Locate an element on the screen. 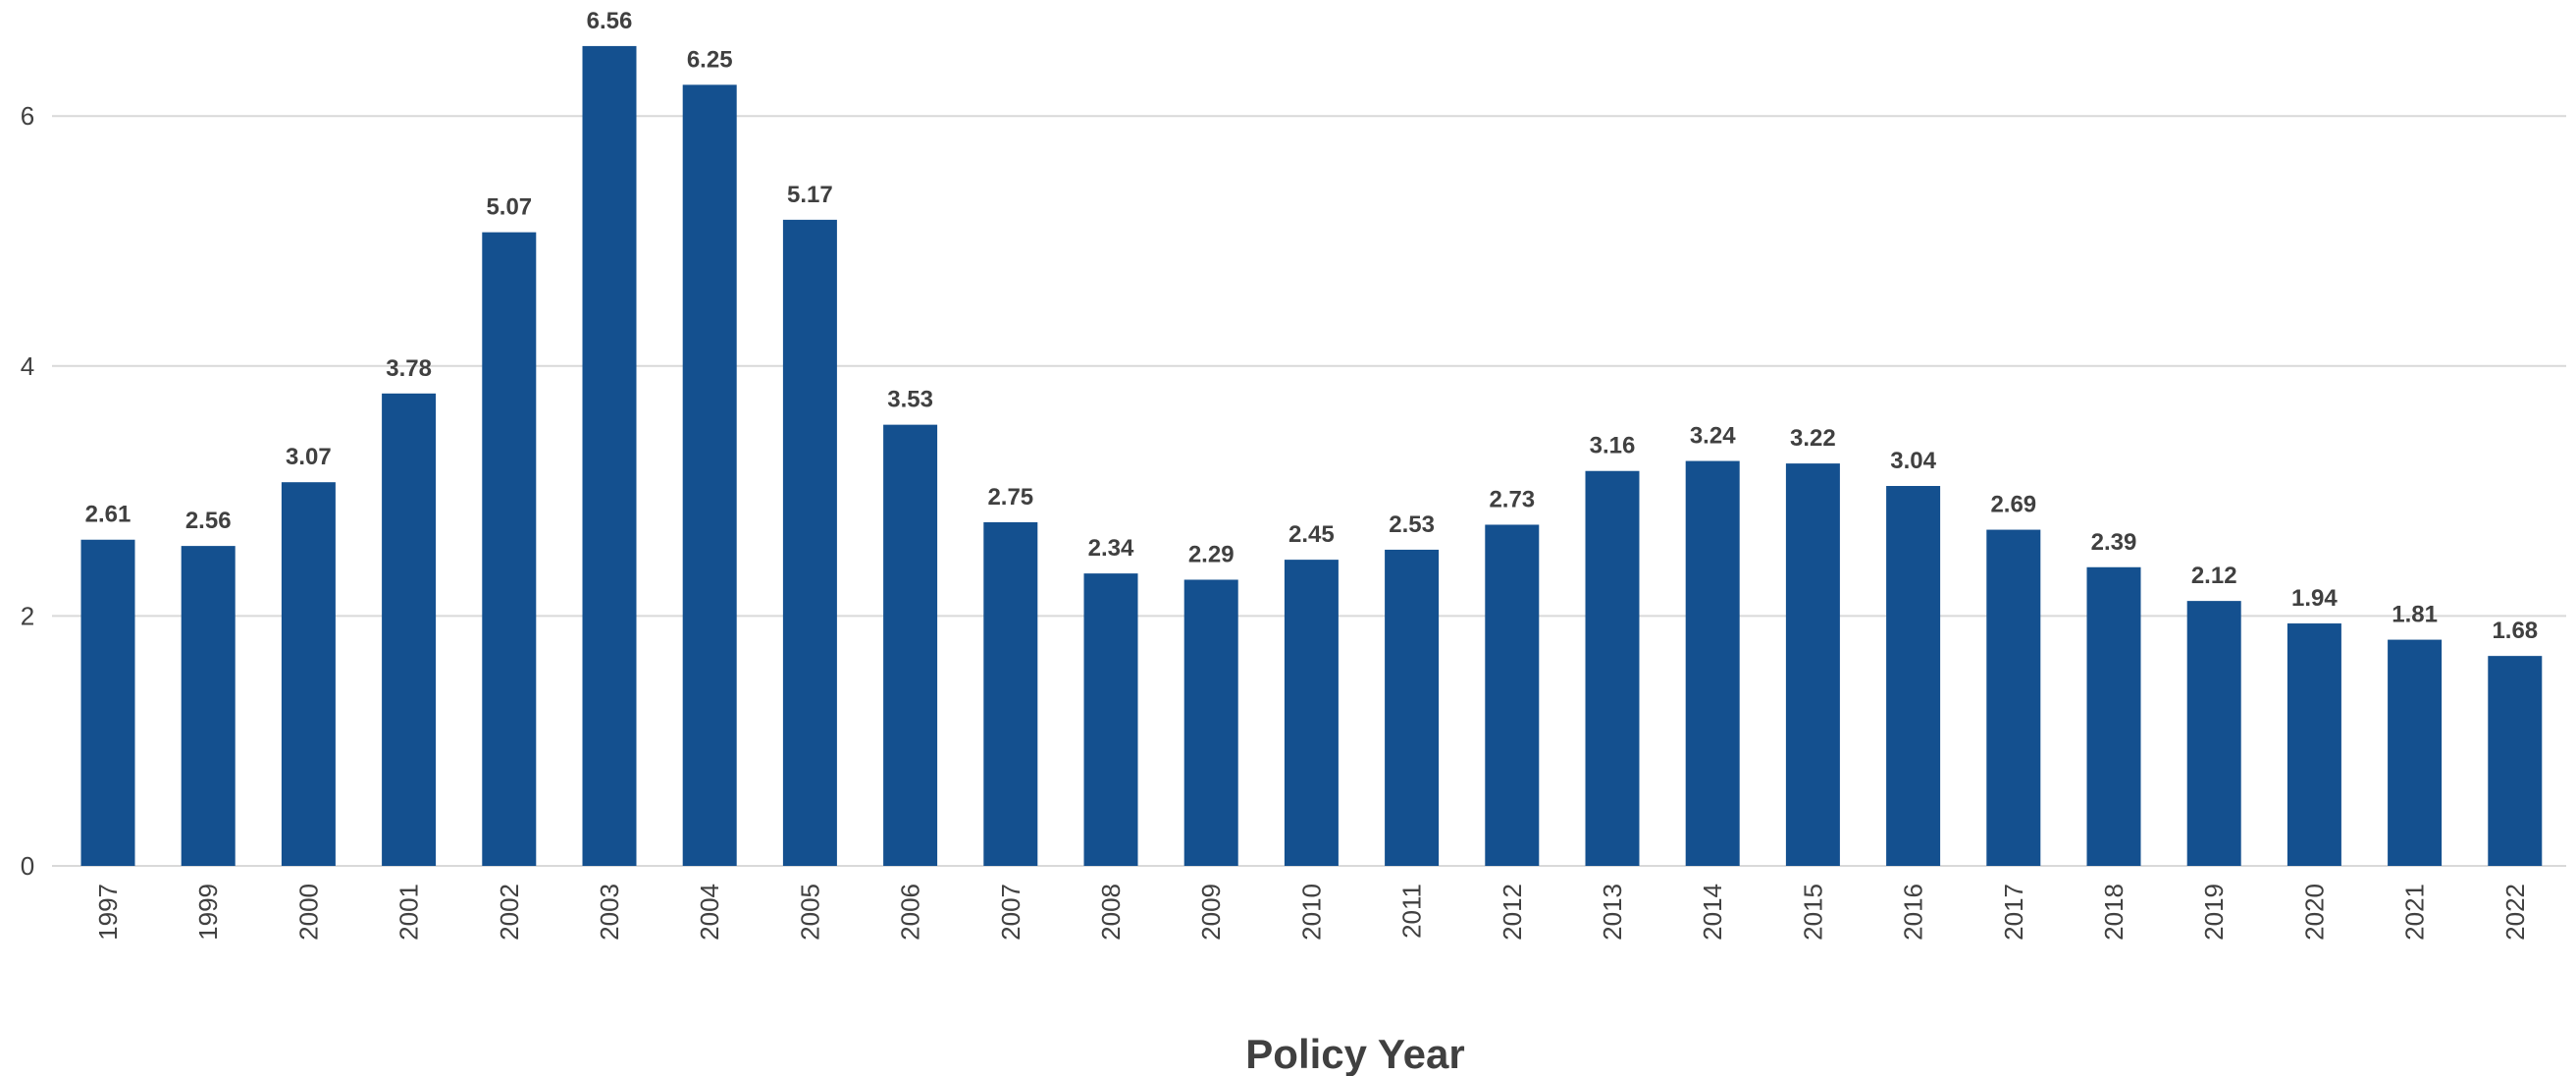 Image resolution: width=2576 pixels, height=1076 pixels. x-tick-label: 2010 is located at coordinates (1311, 912).